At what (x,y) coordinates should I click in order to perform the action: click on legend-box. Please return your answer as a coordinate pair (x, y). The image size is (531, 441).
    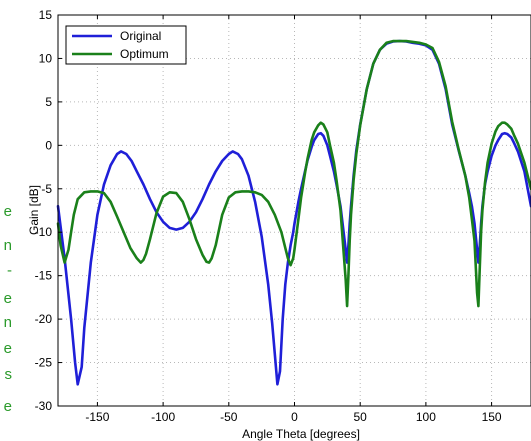
    Looking at the image, I should click on (126, 45).